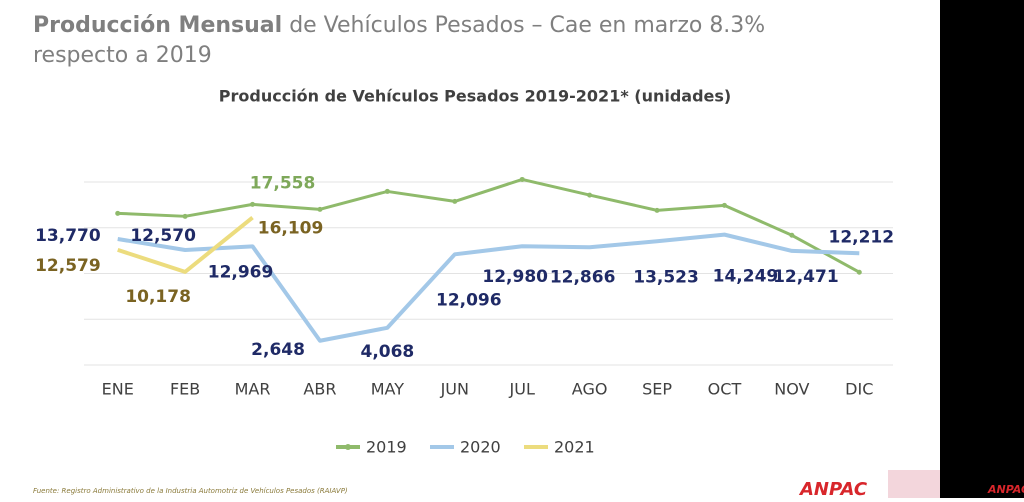 This screenshot has height=502, width=1024. I want to click on logo-small: ANPAC, so click(1005, 489).